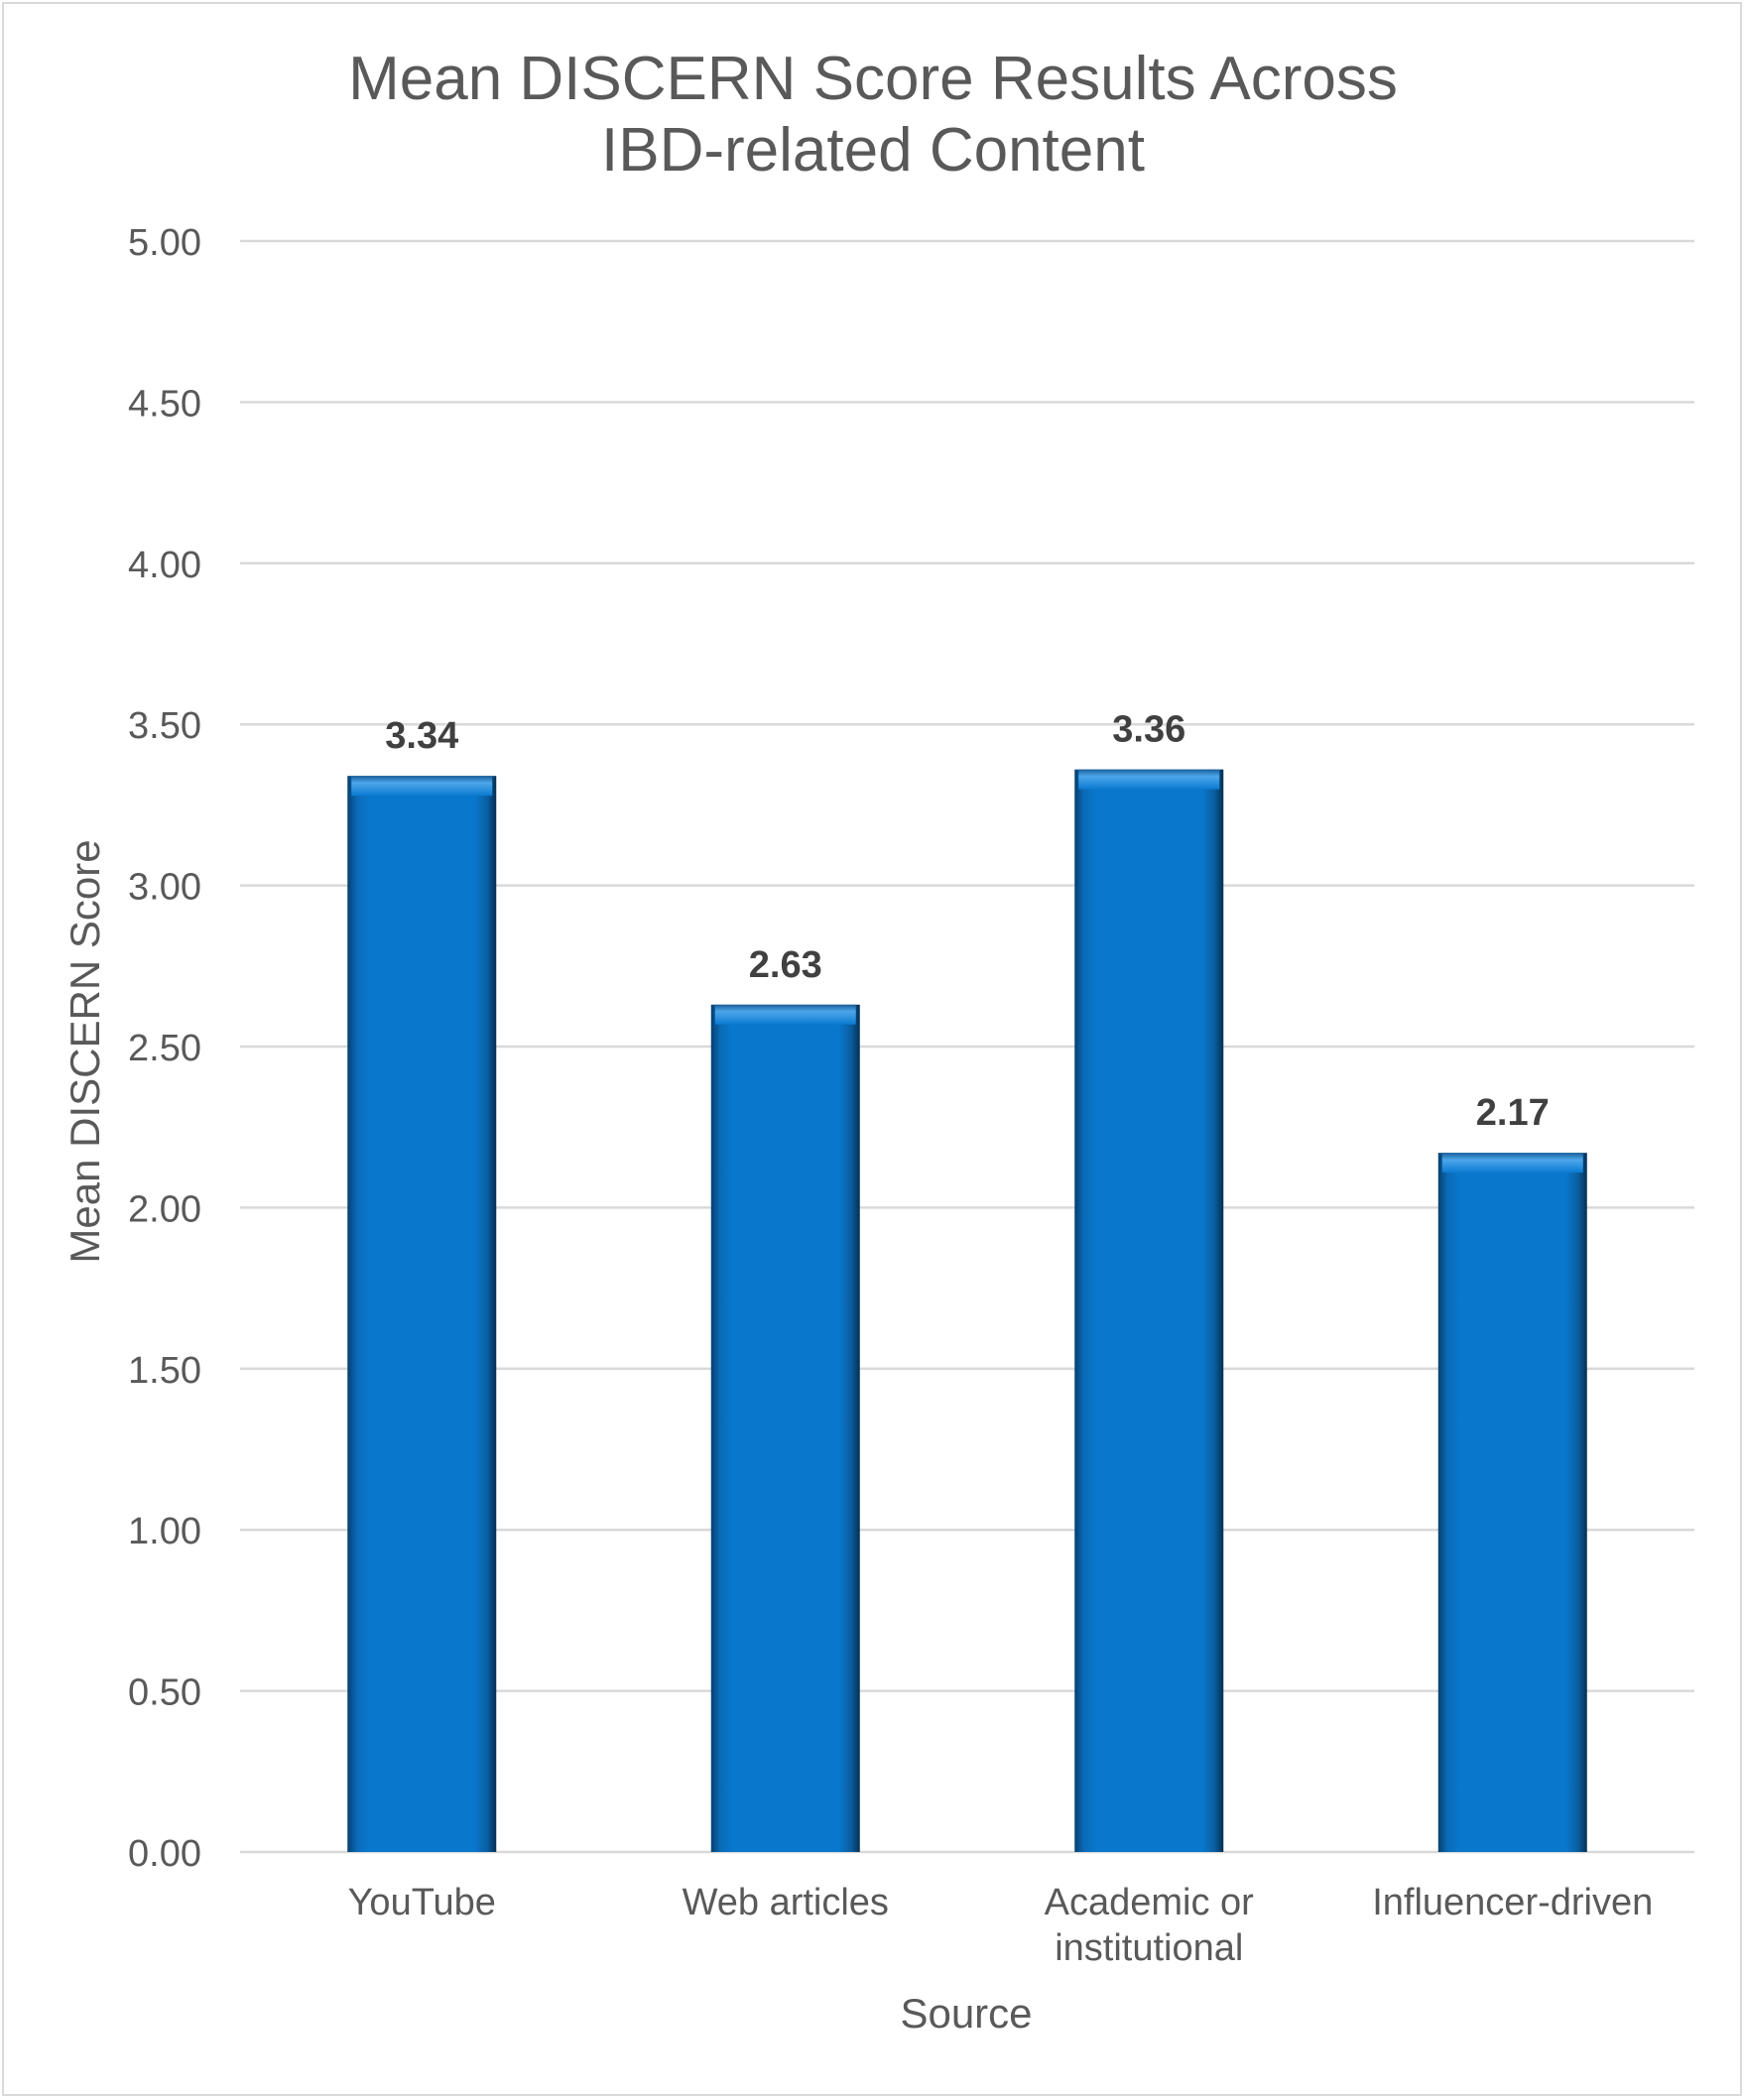  I want to click on y-tick-label: 2.50, so click(164, 1048).